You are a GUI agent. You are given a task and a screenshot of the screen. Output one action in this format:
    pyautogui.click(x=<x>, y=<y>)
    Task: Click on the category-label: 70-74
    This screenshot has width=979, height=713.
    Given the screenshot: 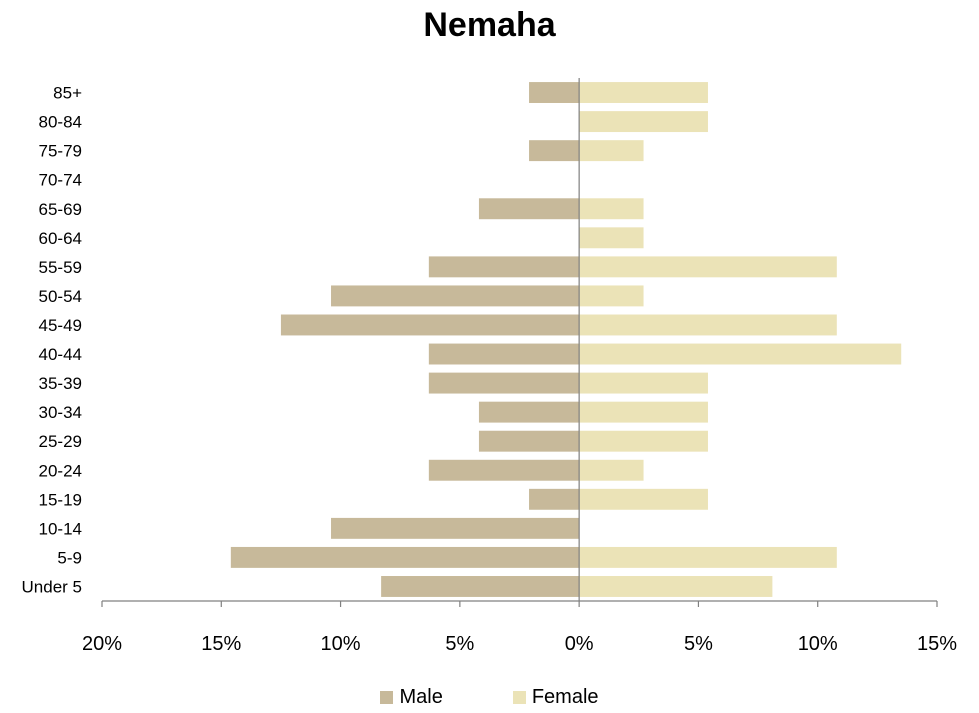 What is the action you would take?
    pyautogui.click(x=60, y=180)
    